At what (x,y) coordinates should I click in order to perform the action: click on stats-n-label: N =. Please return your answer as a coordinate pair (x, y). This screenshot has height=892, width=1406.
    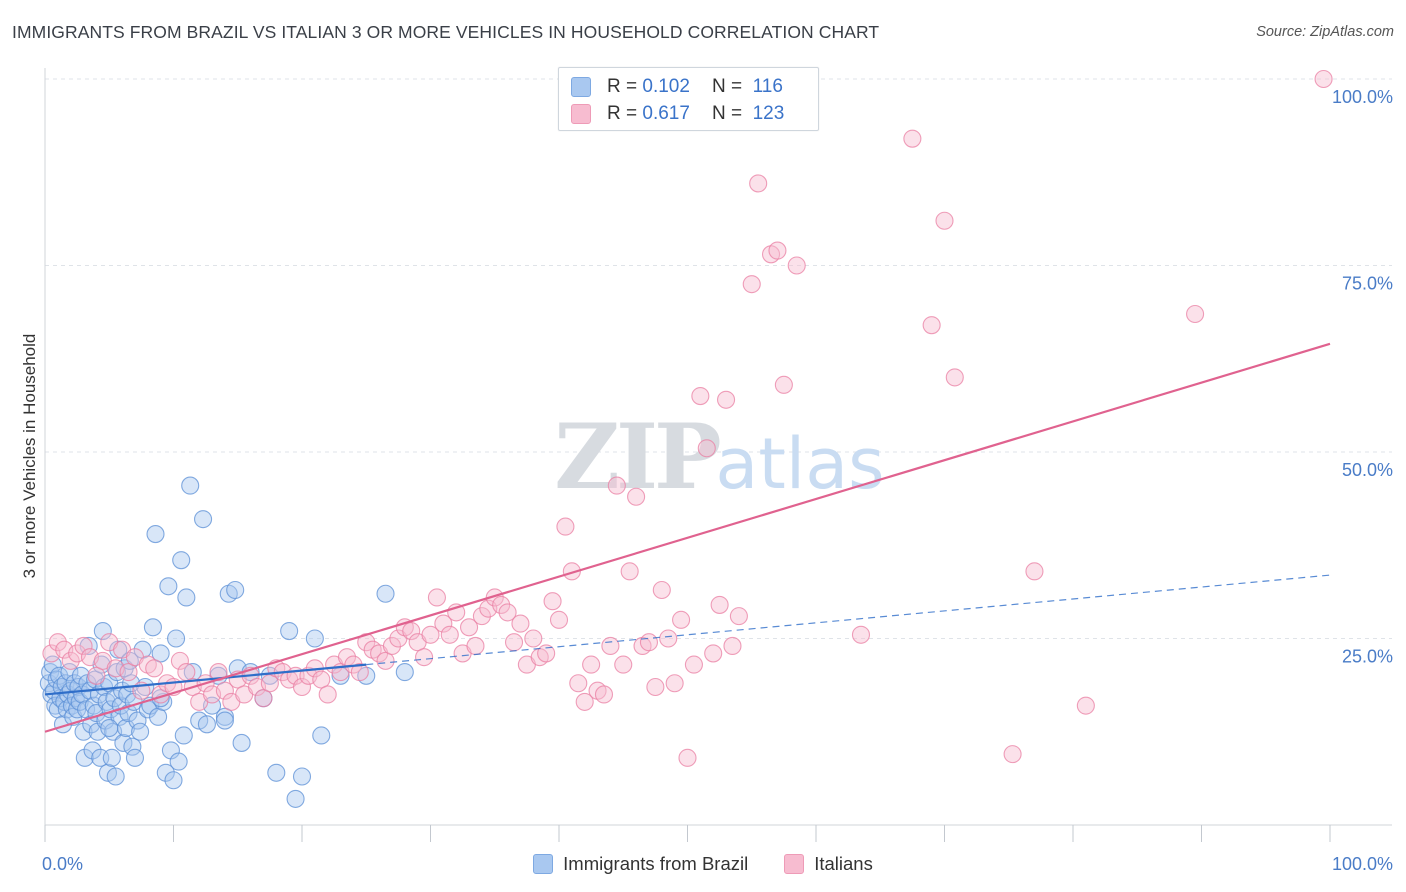
    Looking at the image, I should click on (727, 113).